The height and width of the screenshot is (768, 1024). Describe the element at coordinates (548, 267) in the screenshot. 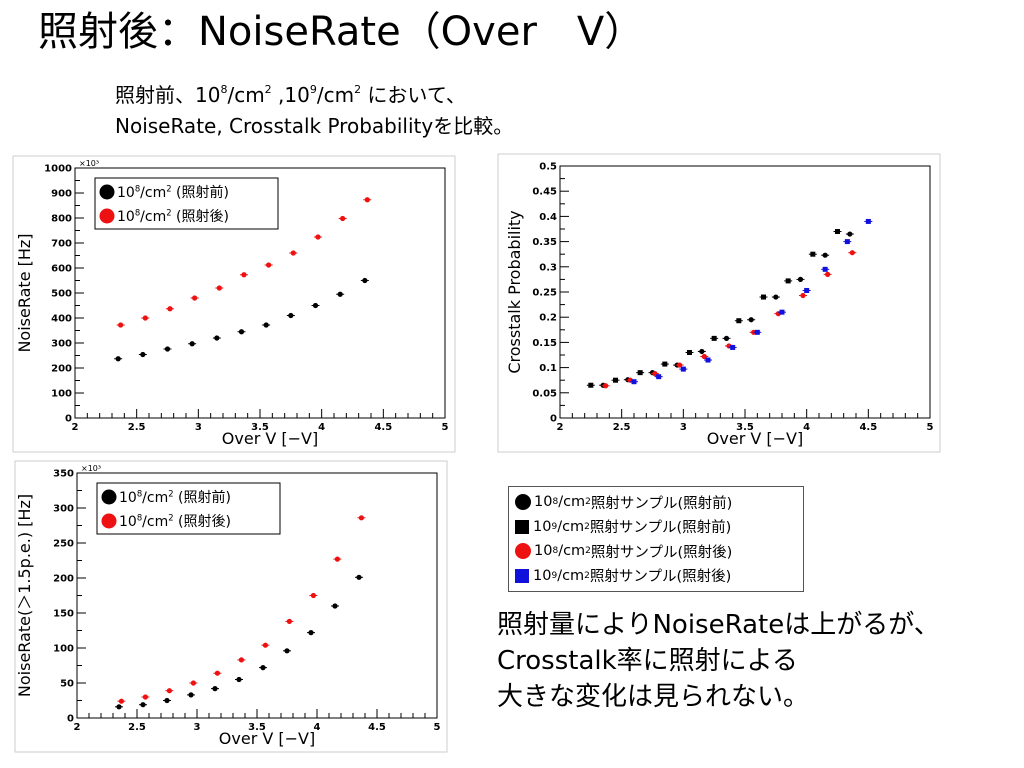

I see `y-tick-label: 0.3` at that location.